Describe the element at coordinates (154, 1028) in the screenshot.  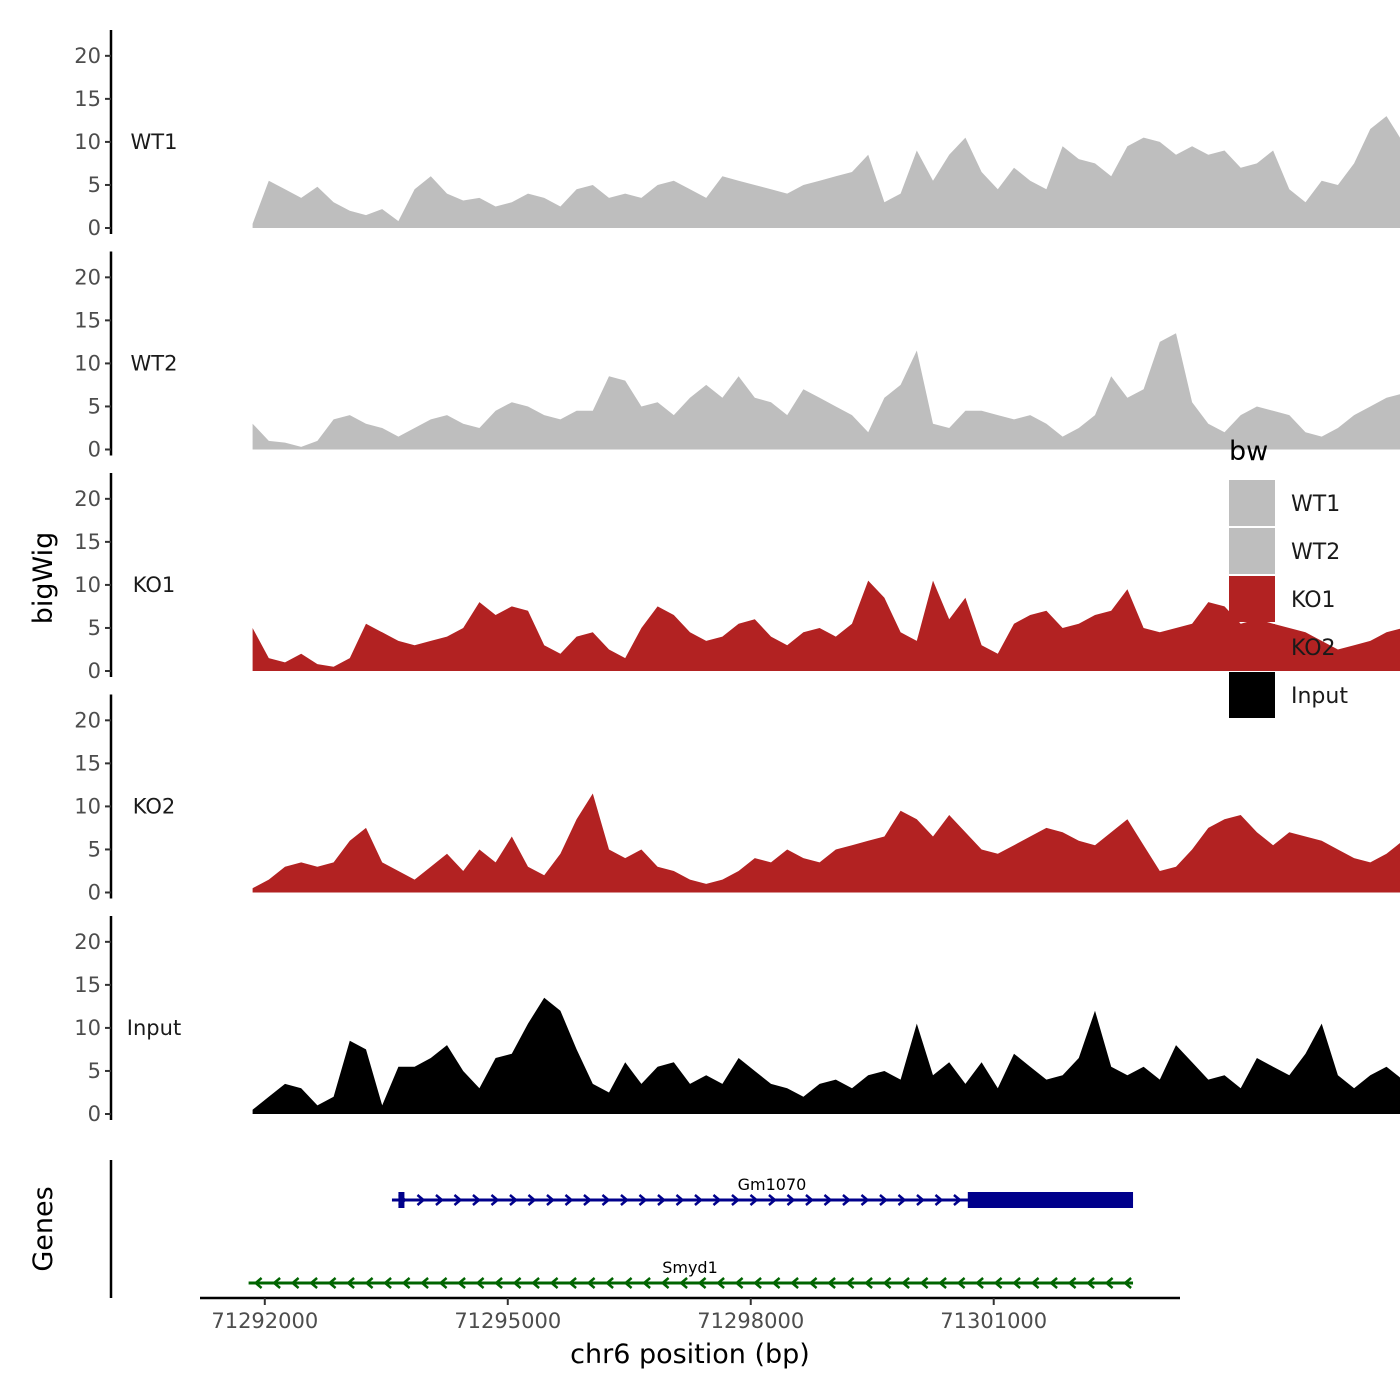
I see `track-label: Input` at that location.